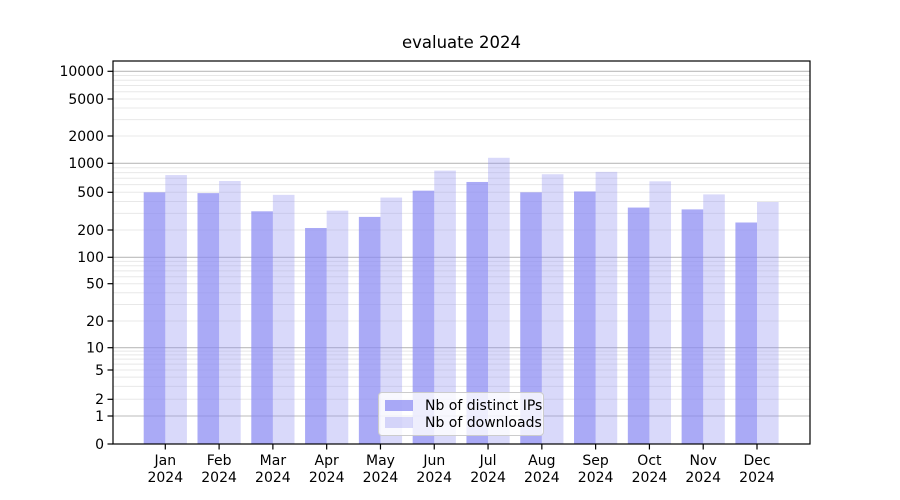 The width and height of the screenshot is (900, 500). I want to click on bar-distinct-ips-Mar-2024, so click(262, 327).